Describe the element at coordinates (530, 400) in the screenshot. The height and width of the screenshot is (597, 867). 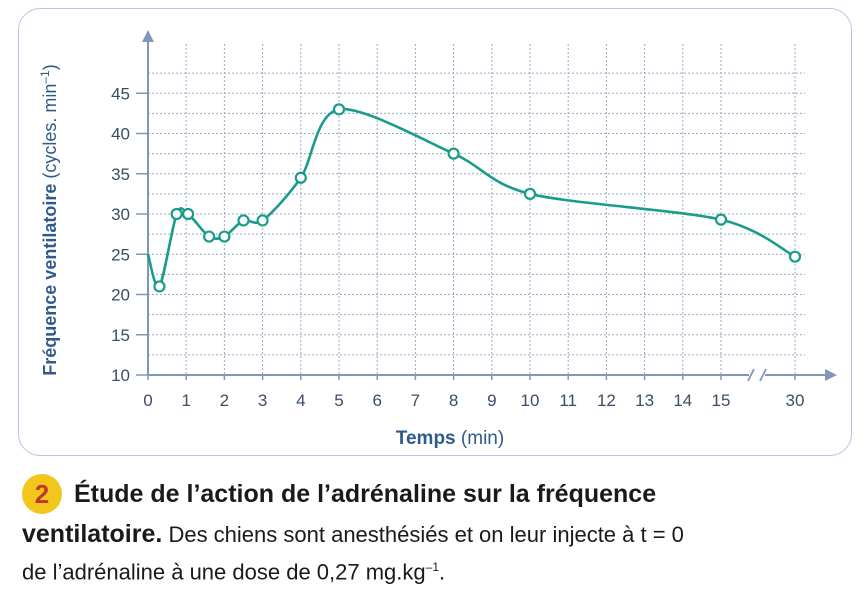
I see `x-tick-label: 10` at that location.